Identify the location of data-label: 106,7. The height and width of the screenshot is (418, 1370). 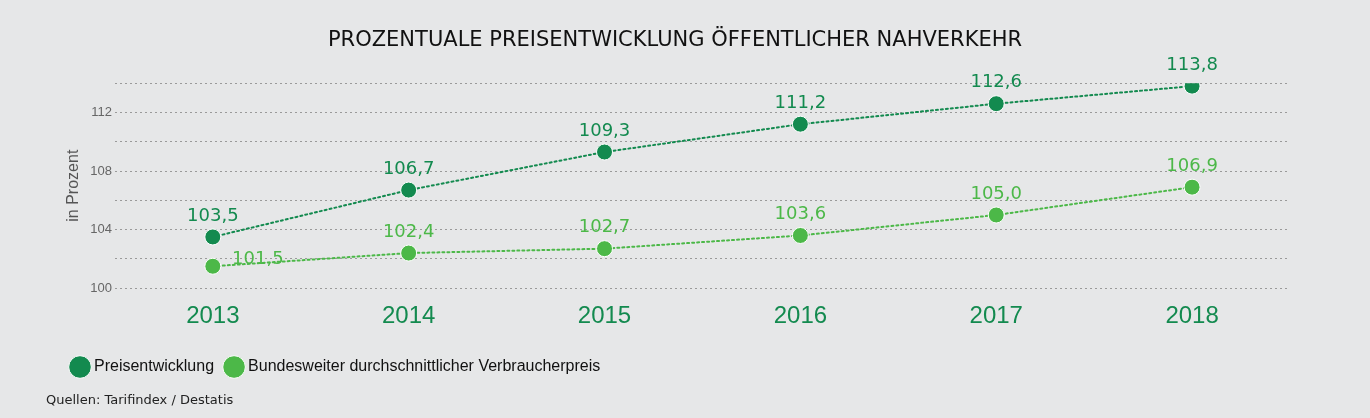
(408, 167).